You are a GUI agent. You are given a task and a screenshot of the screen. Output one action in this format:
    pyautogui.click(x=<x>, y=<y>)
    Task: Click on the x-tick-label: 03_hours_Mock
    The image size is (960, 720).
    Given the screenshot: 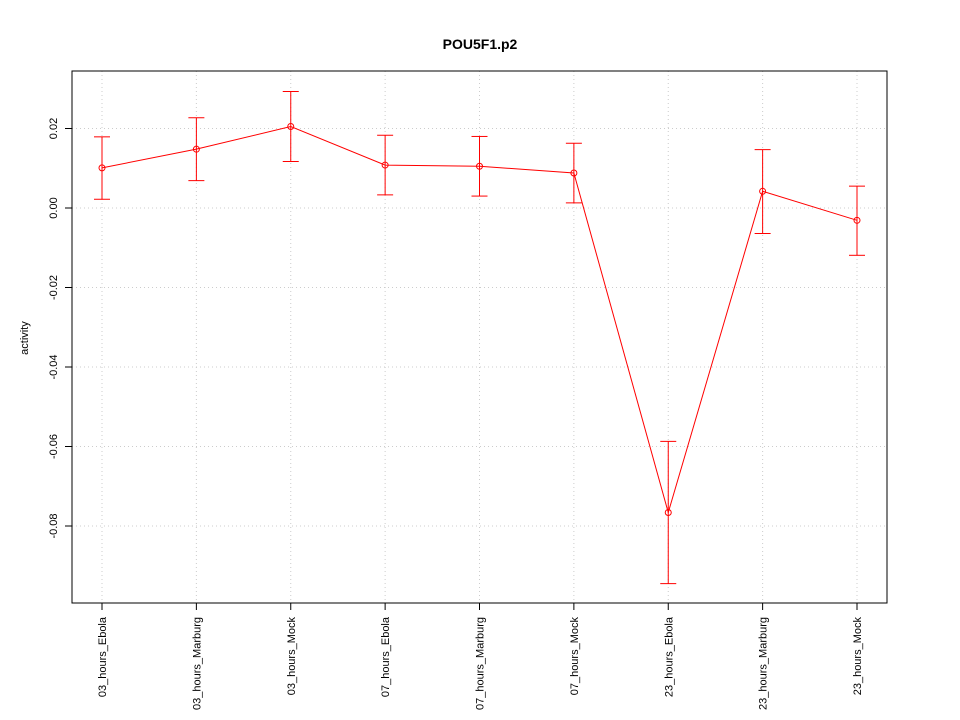 What is the action you would take?
    pyautogui.click(x=292, y=656)
    